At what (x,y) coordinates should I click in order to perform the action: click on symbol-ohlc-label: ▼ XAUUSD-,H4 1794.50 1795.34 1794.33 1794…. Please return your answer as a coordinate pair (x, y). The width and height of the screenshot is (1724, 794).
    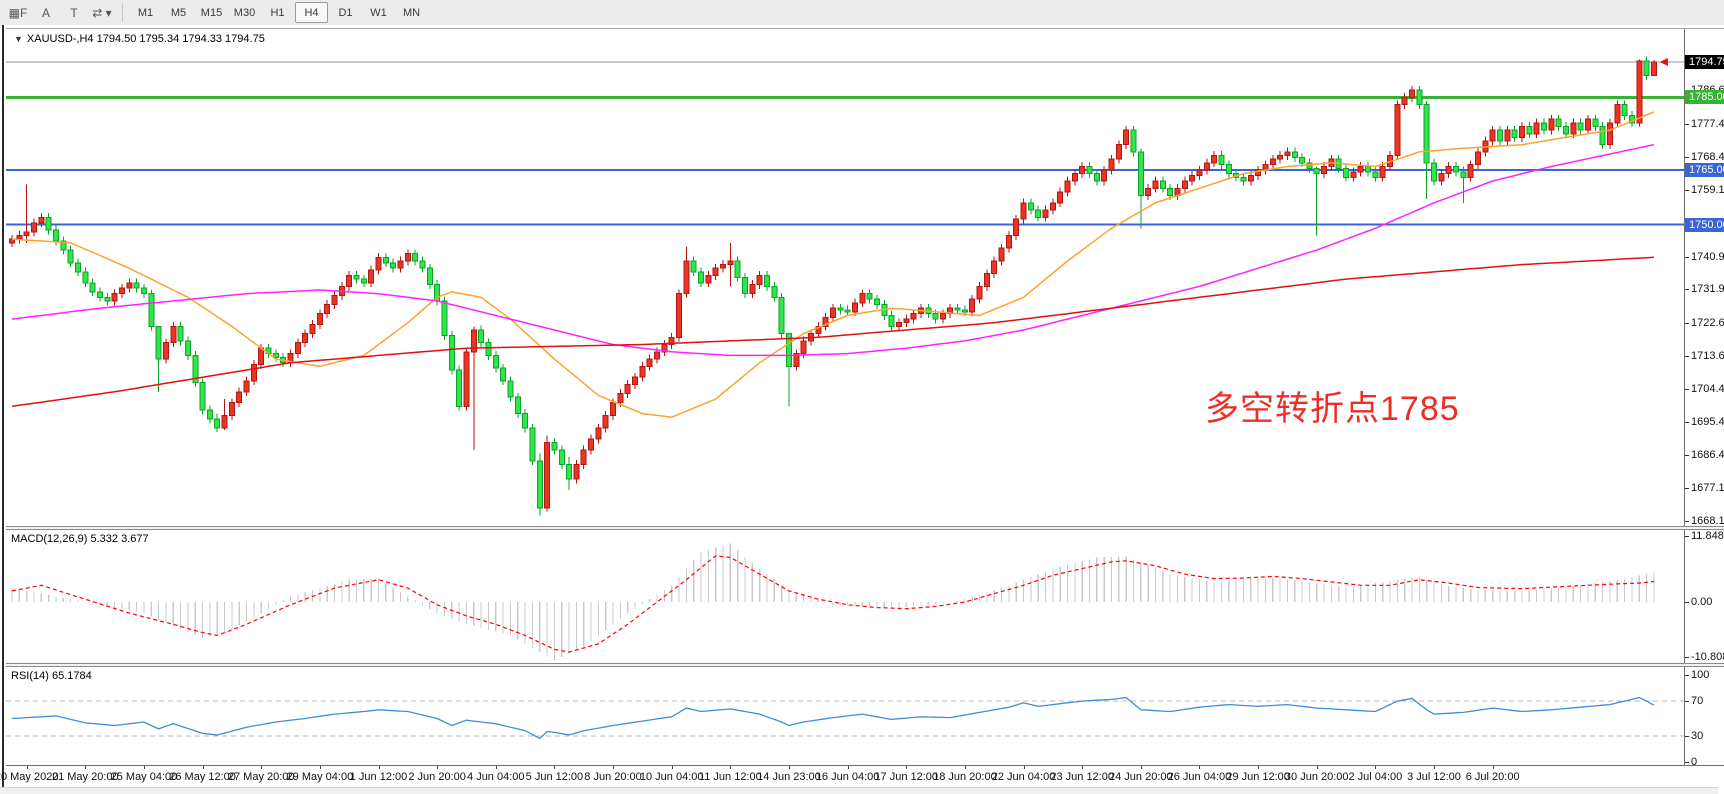
    Looking at the image, I should click on (139, 39).